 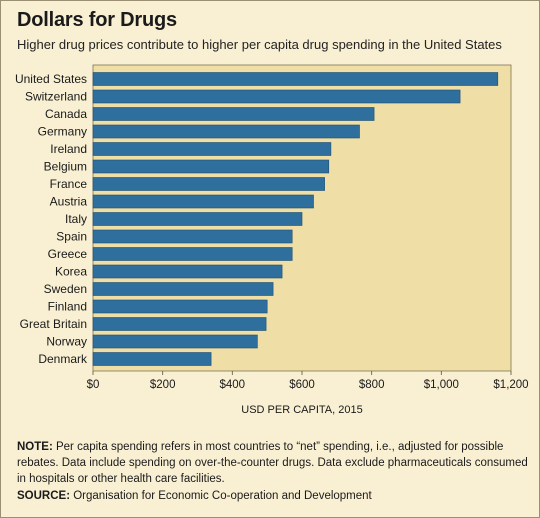 I want to click on category-label-italy: Italy, so click(x=76, y=219).